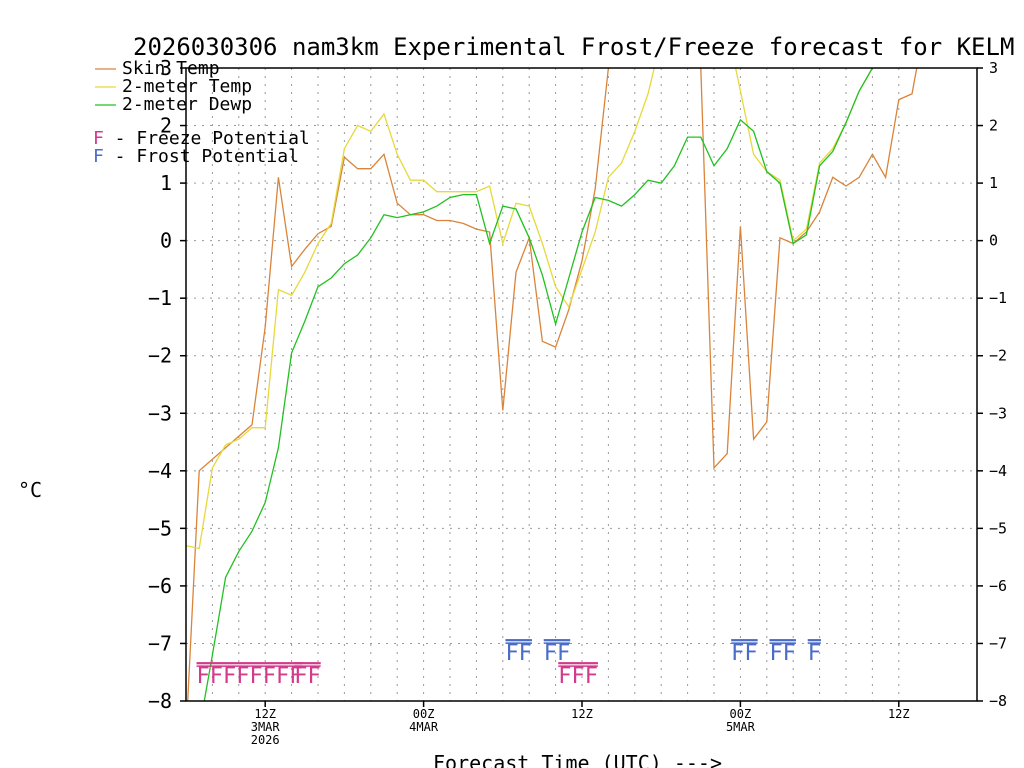 This screenshot has width=1024, height=768. I want to click on y-tick-label-right: −1, so click(998, 298).